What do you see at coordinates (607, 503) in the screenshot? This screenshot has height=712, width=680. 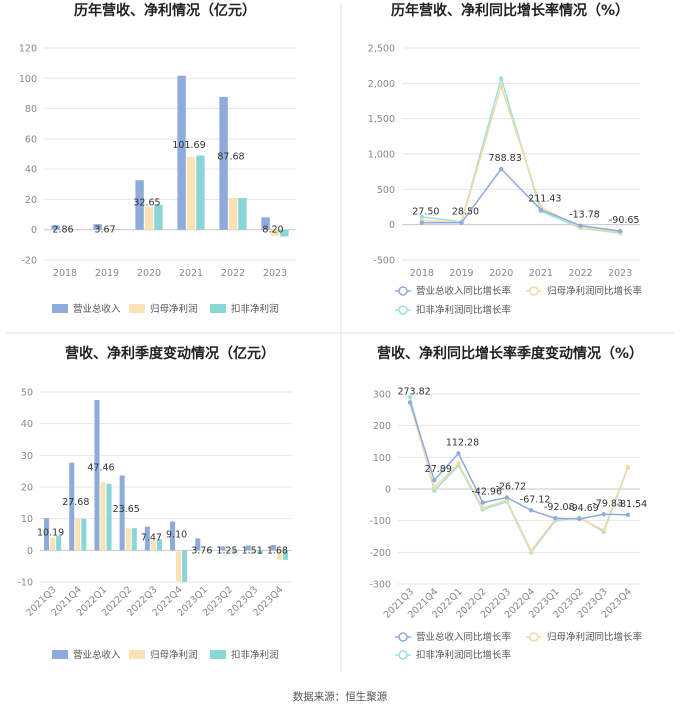 I see `data-label: -79.83` at bounding box center [607, 503].